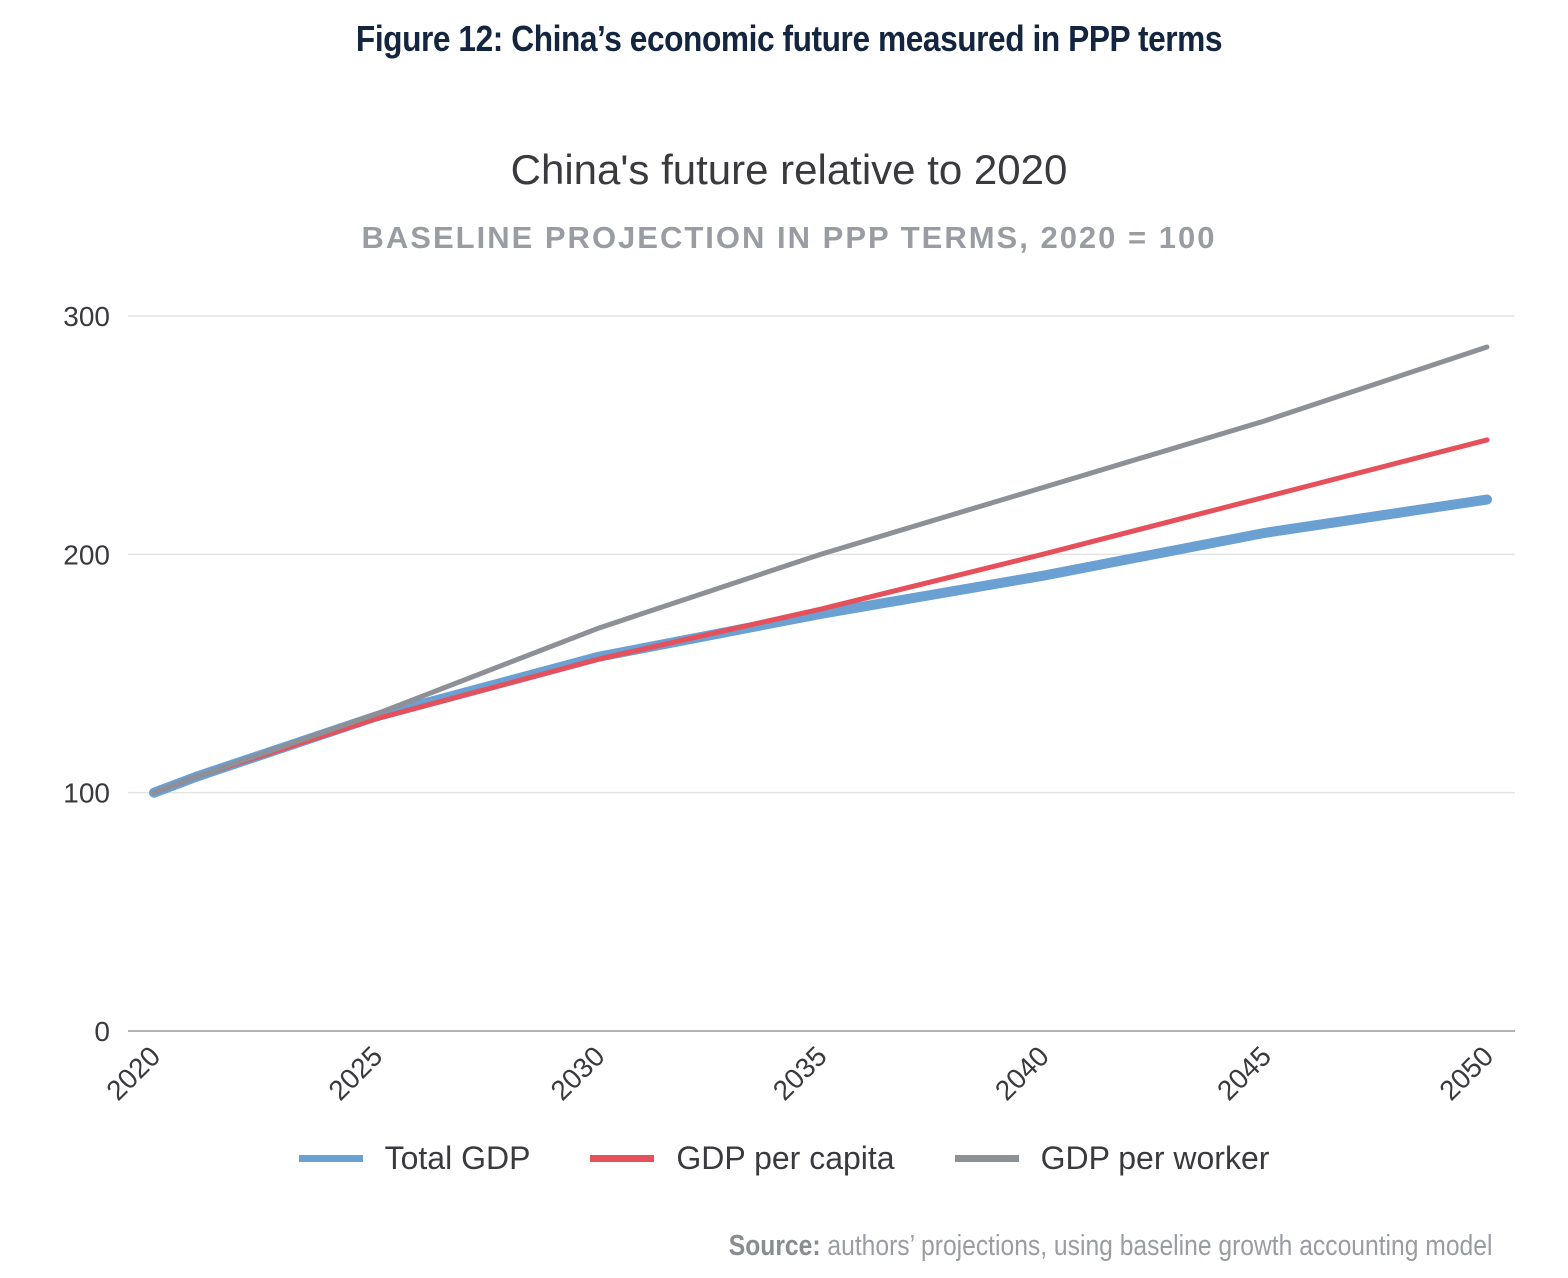 The width and height of the screenshot is (1568, 1278). What do you see at coordinates (1155, 1158) in the screenshot?
I see `legend-label: GDP per worker` at bounding box center [1155, 1158].